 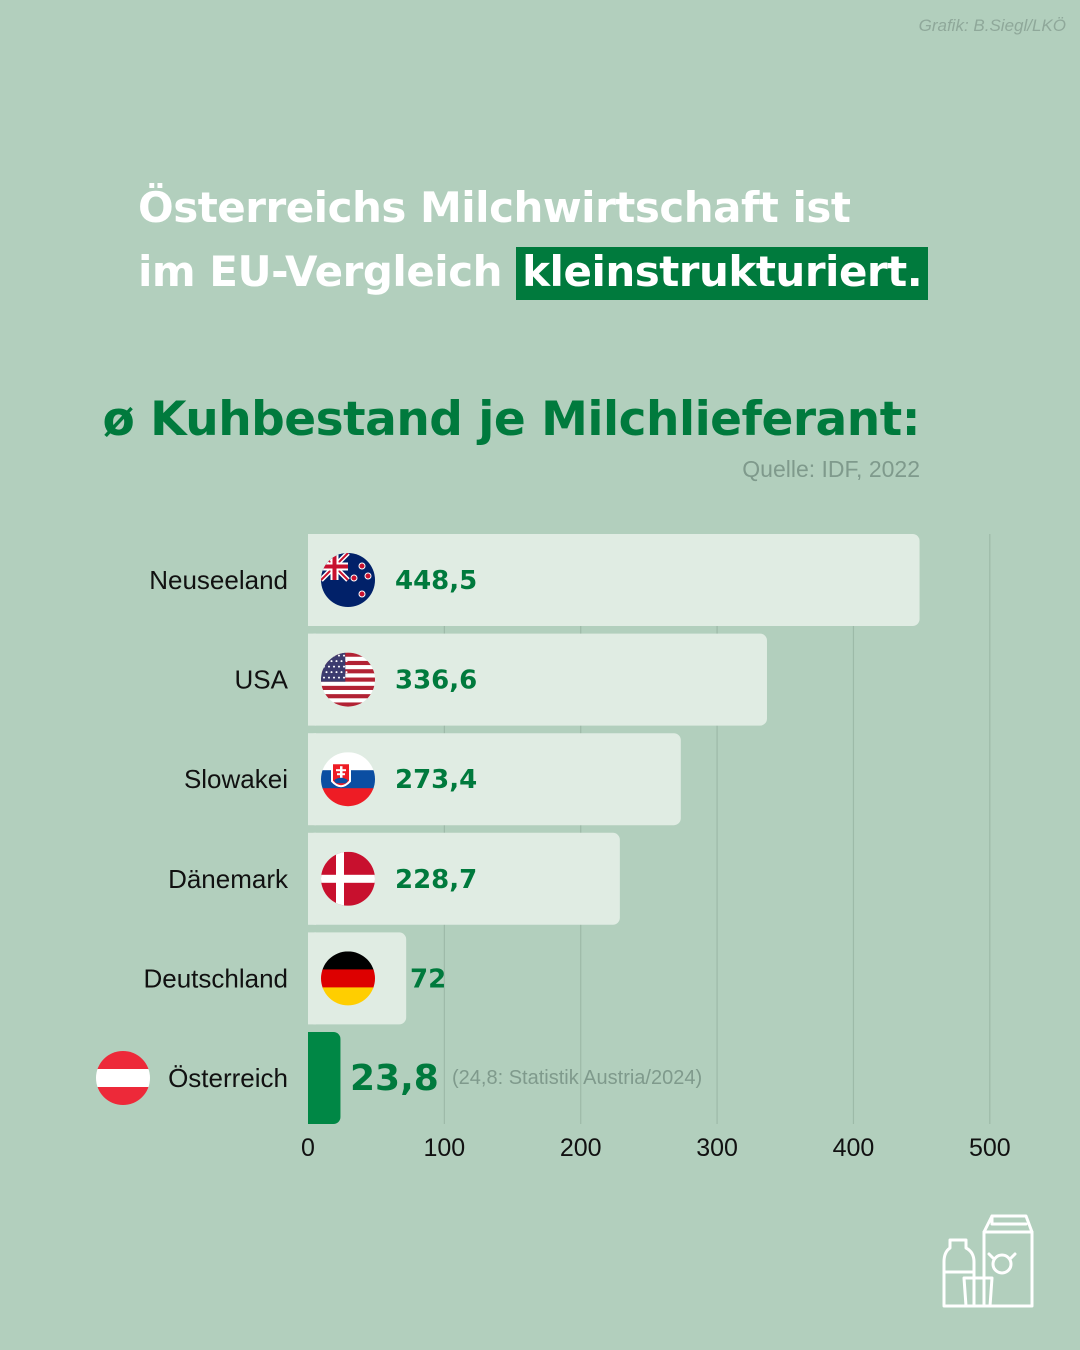 I want to click on germany-flag, so click(x=348, y=978).